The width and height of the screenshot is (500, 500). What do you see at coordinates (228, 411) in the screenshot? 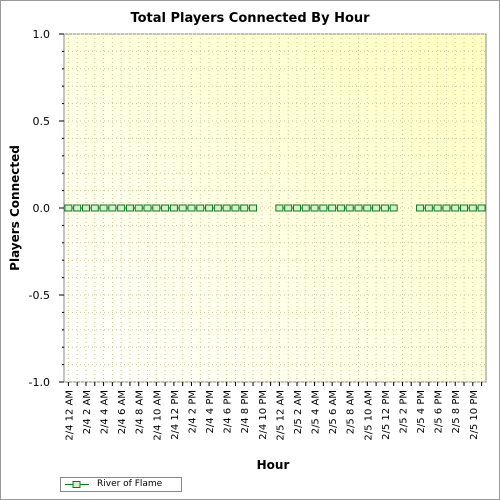
I see `x-tick-label: 2/4 6 PM` at bounding box center [228, 411].